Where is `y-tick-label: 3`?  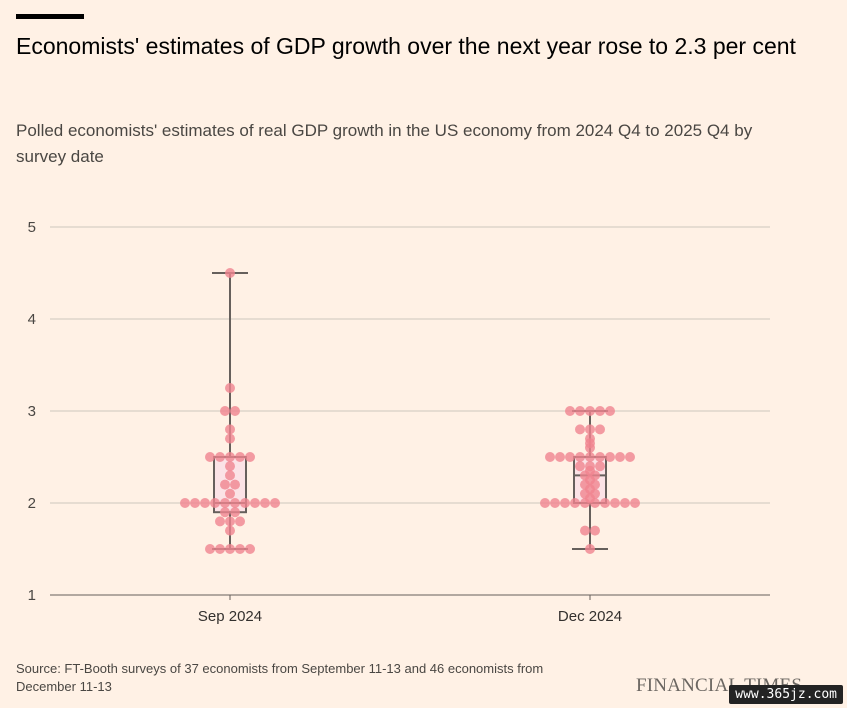 y-tick-label: 3 is located at coordinates (32, 411).